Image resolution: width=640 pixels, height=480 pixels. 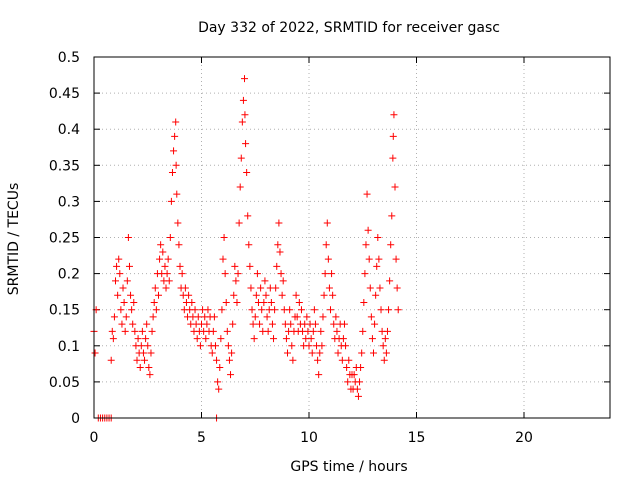 I want to click on y-tick-label: 0, so click(x=75, y=419).